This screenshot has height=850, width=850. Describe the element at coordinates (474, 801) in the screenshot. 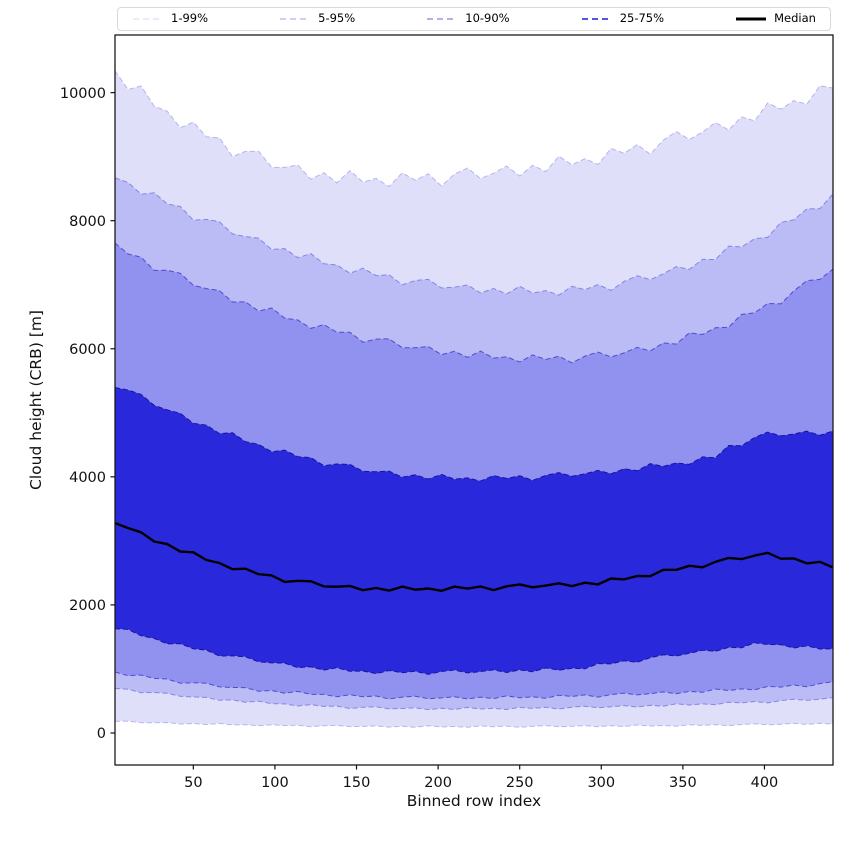

I see `x-axis-label: Binned row index` at that location.